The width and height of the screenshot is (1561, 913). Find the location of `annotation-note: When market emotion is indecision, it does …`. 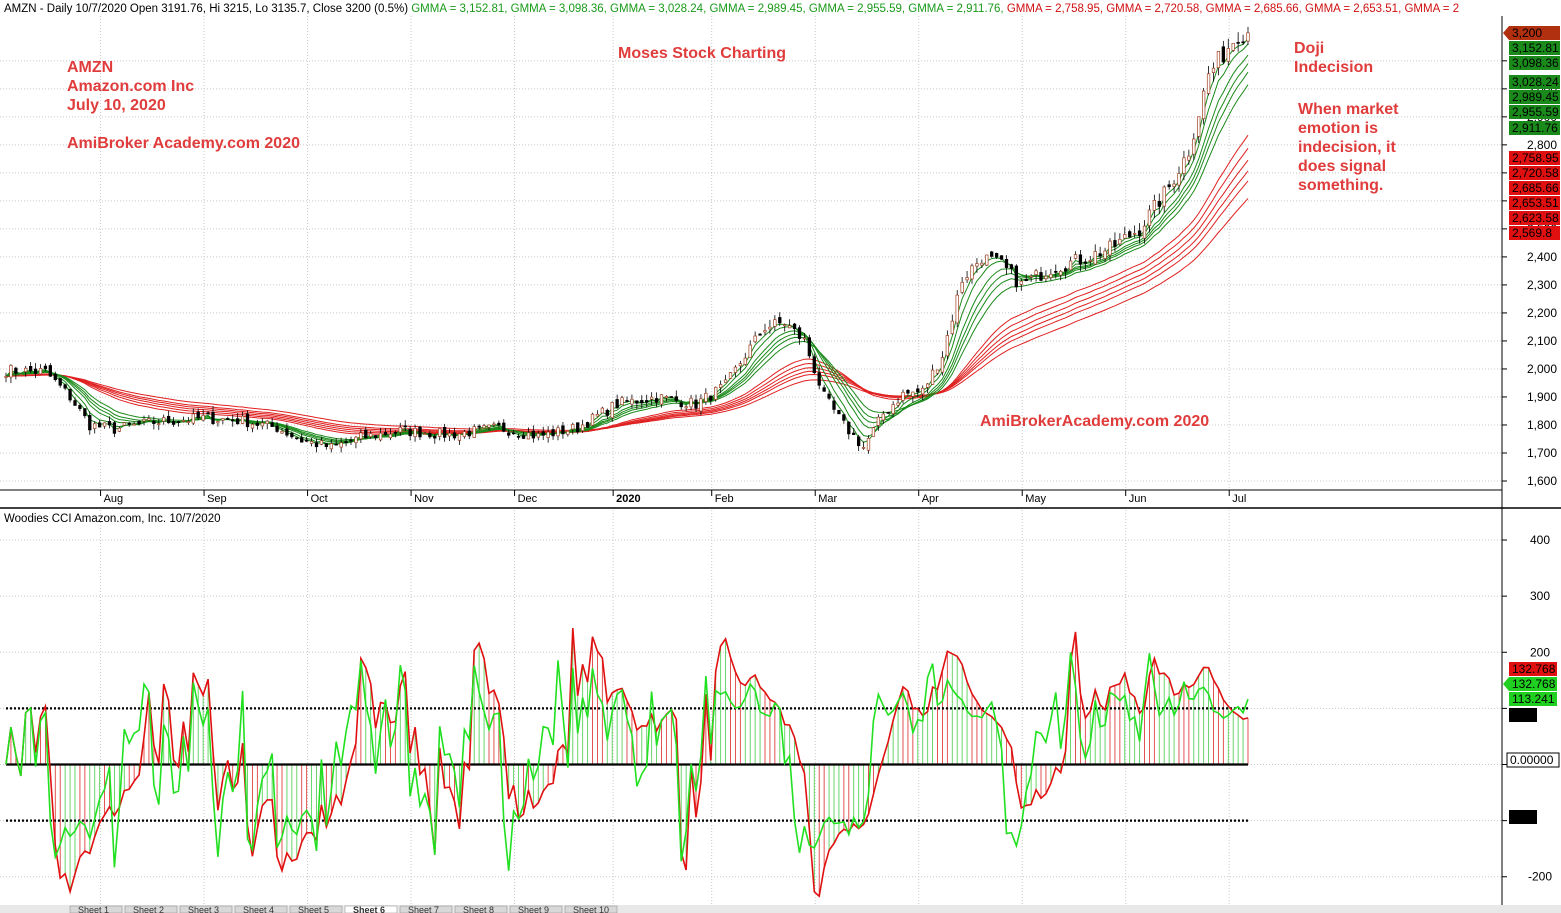

annotation-note: When market emotion is indecision, it does … is located at coordinates (1348, 147).